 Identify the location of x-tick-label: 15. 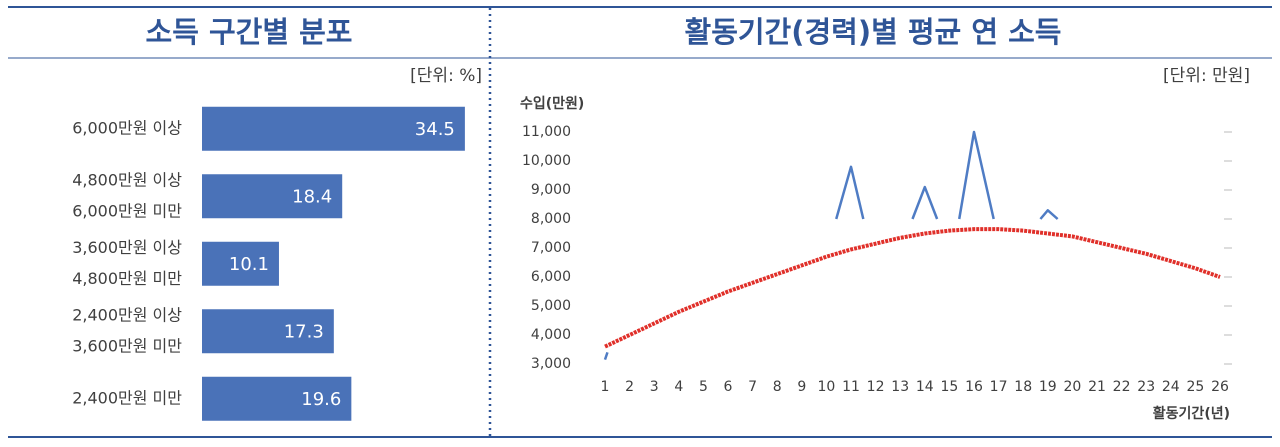
(949, 387).